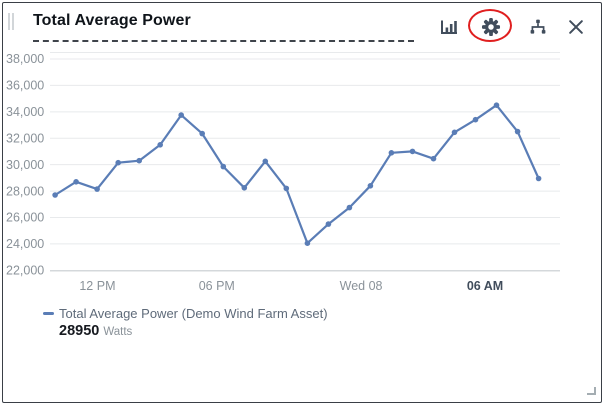 This screenshot has height=405, width=604. What do you see at coordinates (25, 138) in the screenshot?
I see `y-axis-label: 32,000` at bounding box center [25, 138].